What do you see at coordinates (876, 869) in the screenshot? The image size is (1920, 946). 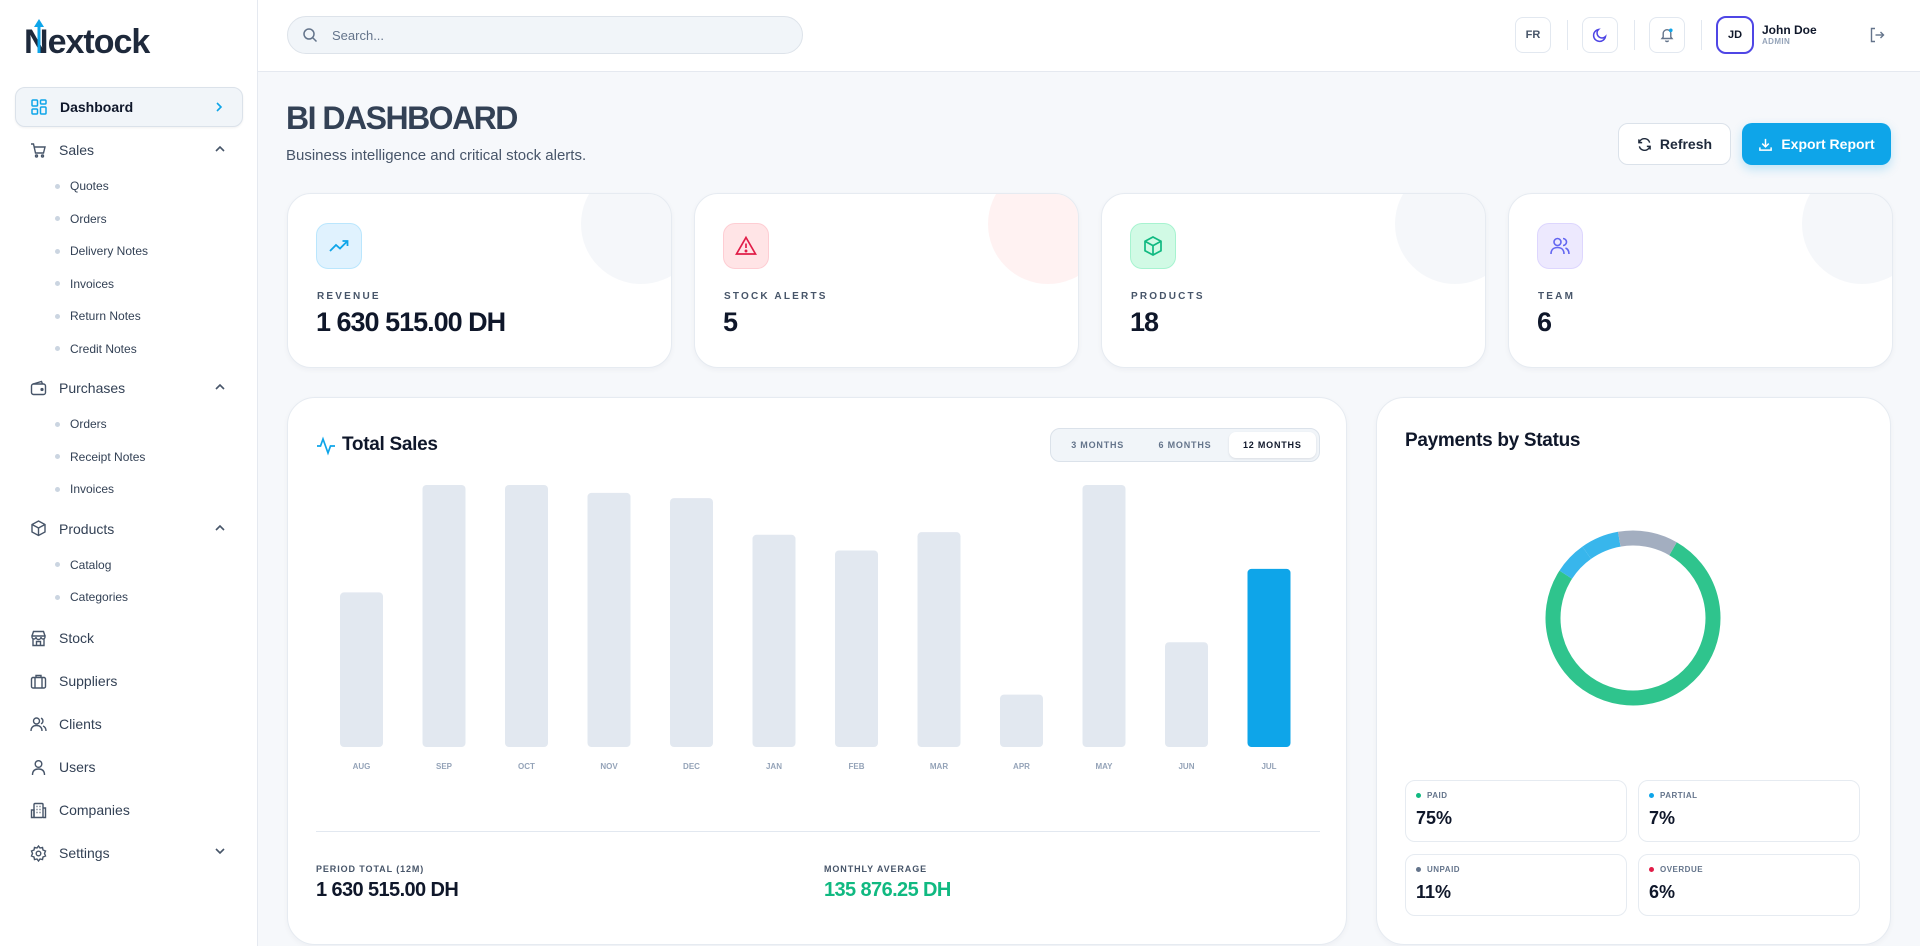 I see `monthly-average-label: MONTHLY AVERAGE` at bounding box center [876, 869].